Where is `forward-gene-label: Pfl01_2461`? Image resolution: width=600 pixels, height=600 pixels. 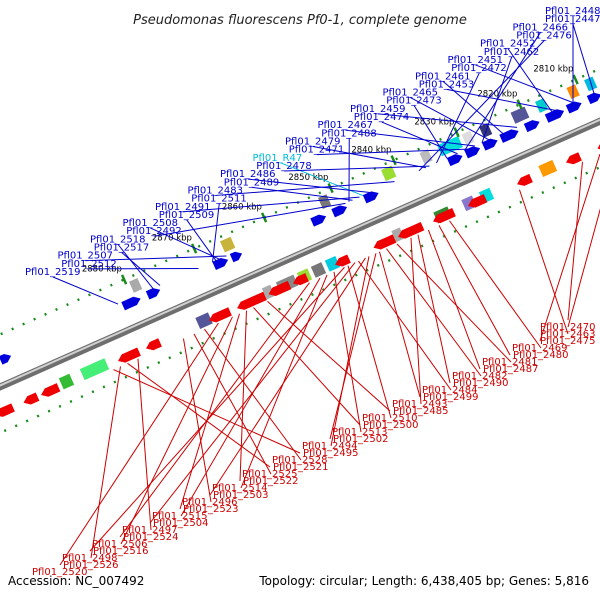 forward-gene-label: Pfl01_2461 is located at coordinates (443, 76).